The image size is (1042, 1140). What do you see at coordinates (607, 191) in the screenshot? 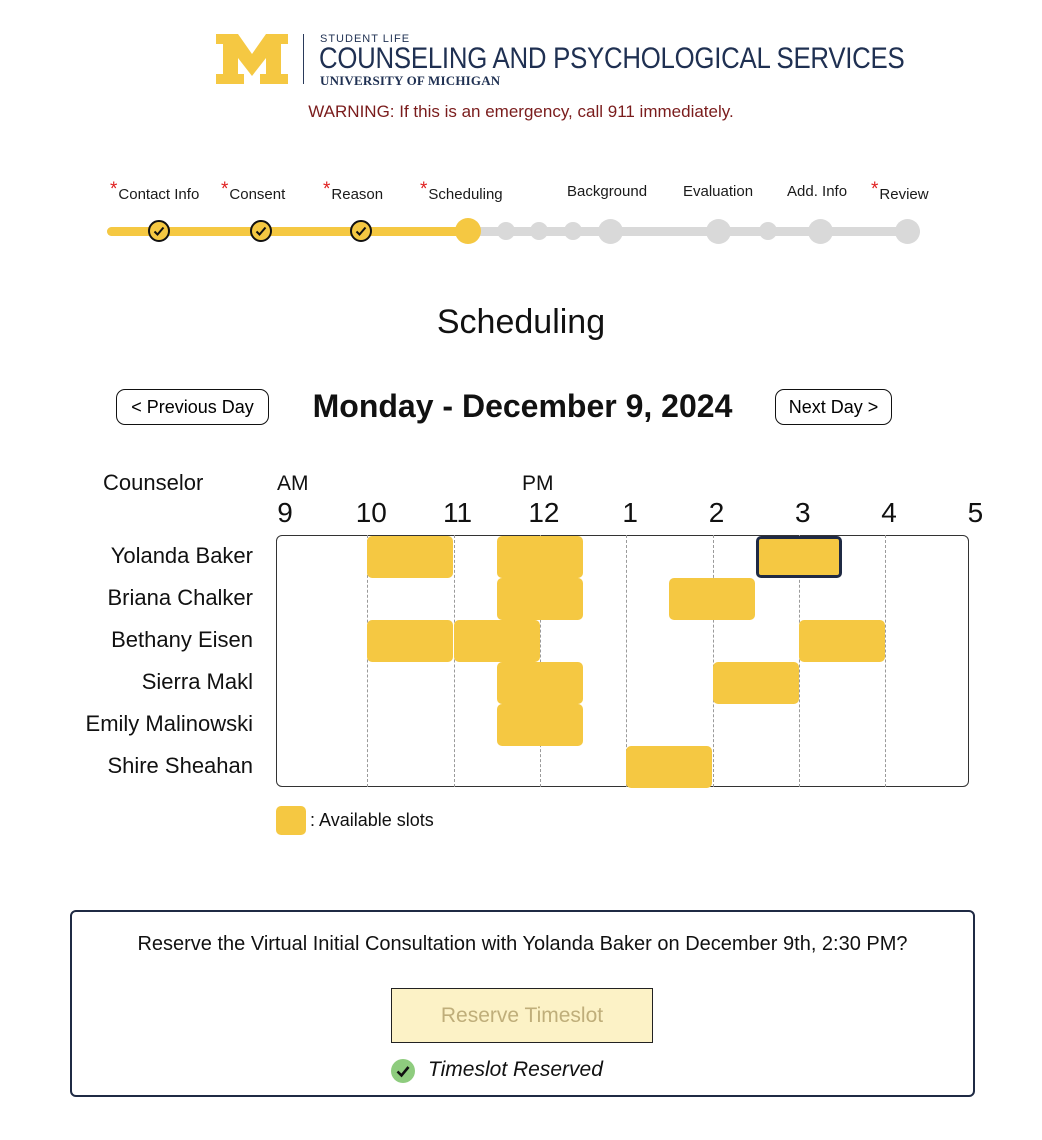
I see `step-label-background: Background` at bounding box center [607, 191].